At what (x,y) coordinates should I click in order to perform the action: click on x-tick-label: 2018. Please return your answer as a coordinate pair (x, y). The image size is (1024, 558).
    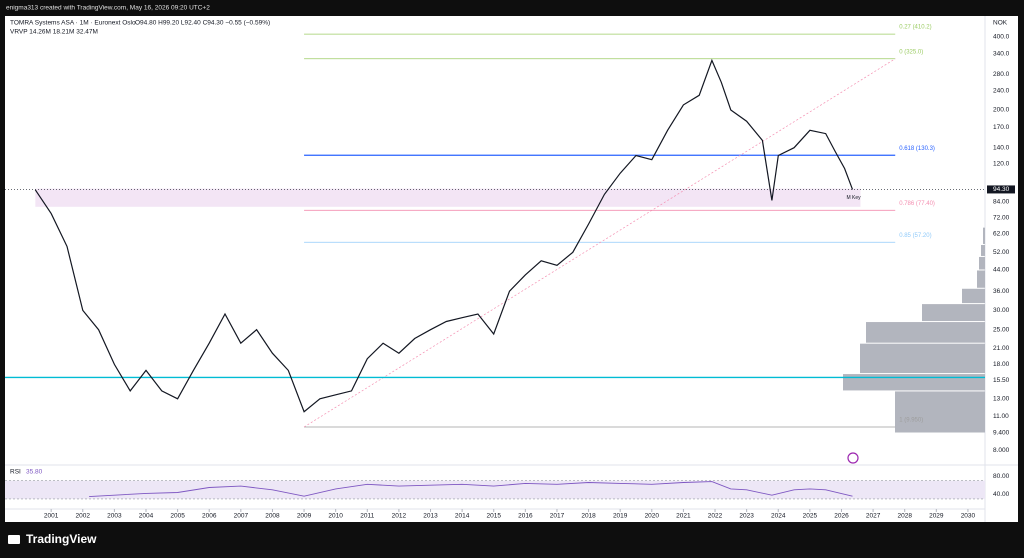
    Looking at the image, I should click on (588, 516).